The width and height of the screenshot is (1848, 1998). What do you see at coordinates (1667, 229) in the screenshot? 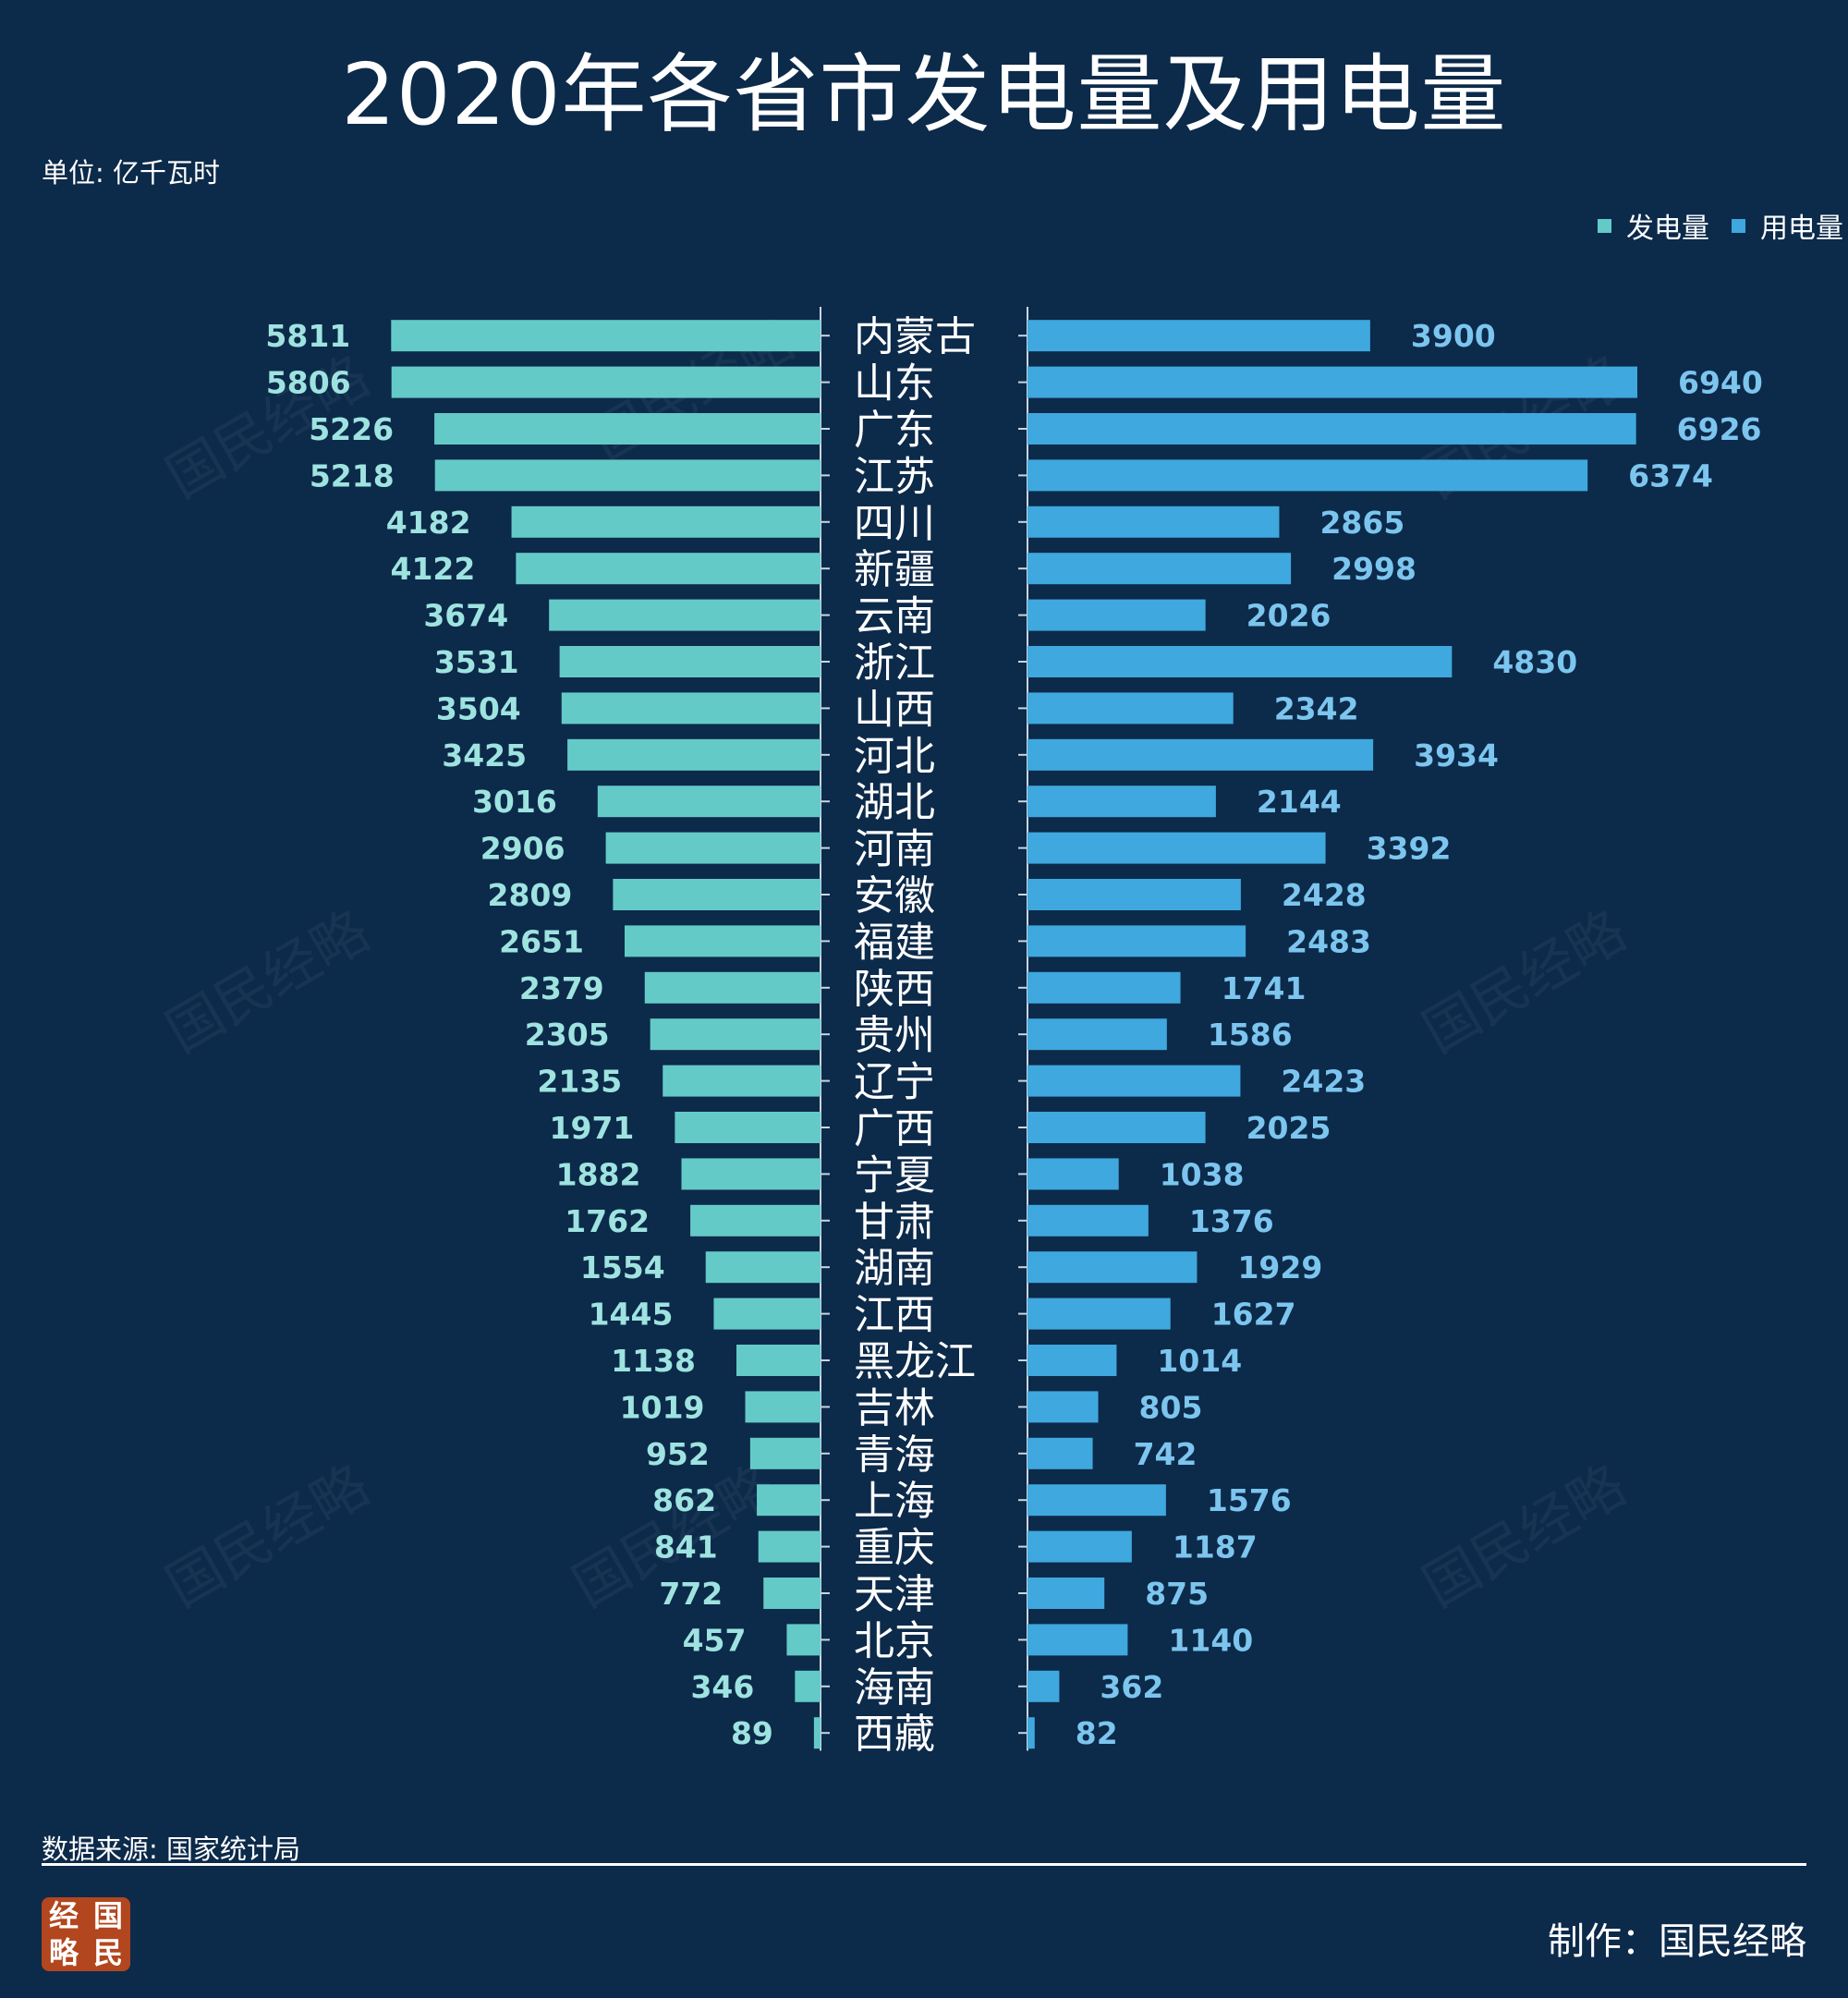
I see `legend-label-generation: 发电量` at bounding box center [1667, 229].